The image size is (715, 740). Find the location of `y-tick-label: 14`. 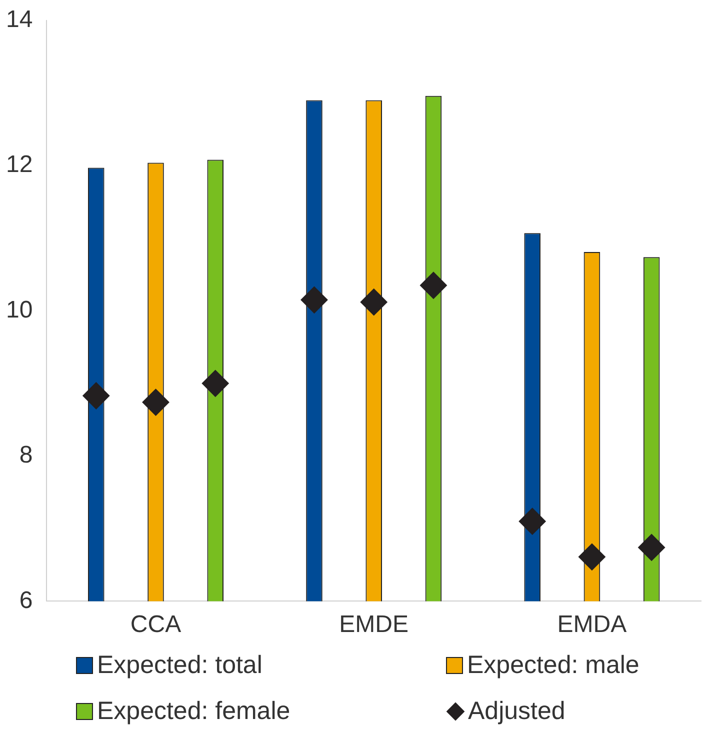

y-tick-label: 14 is located at coordinates (19, 20).